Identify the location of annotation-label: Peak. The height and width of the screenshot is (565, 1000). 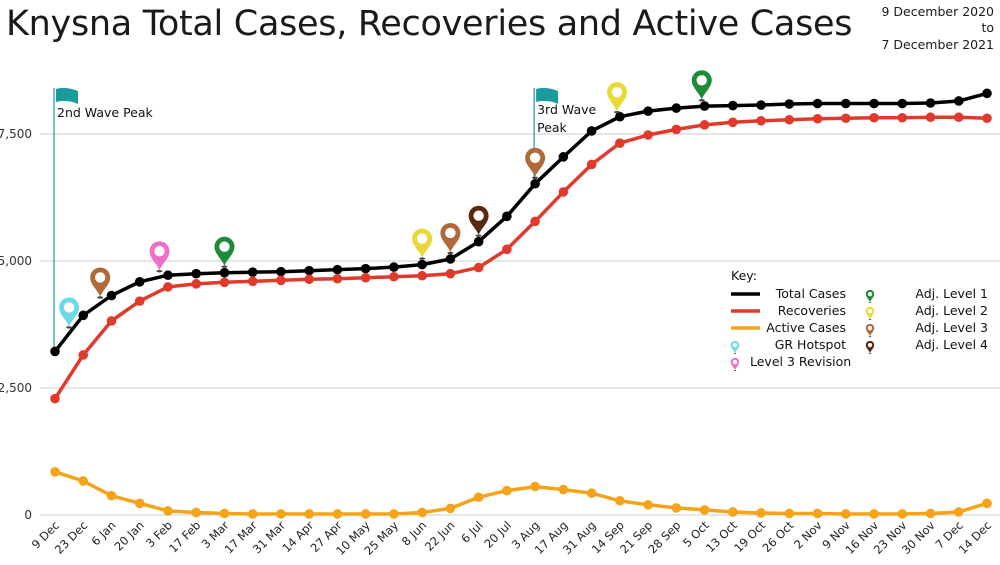
(552, 127).